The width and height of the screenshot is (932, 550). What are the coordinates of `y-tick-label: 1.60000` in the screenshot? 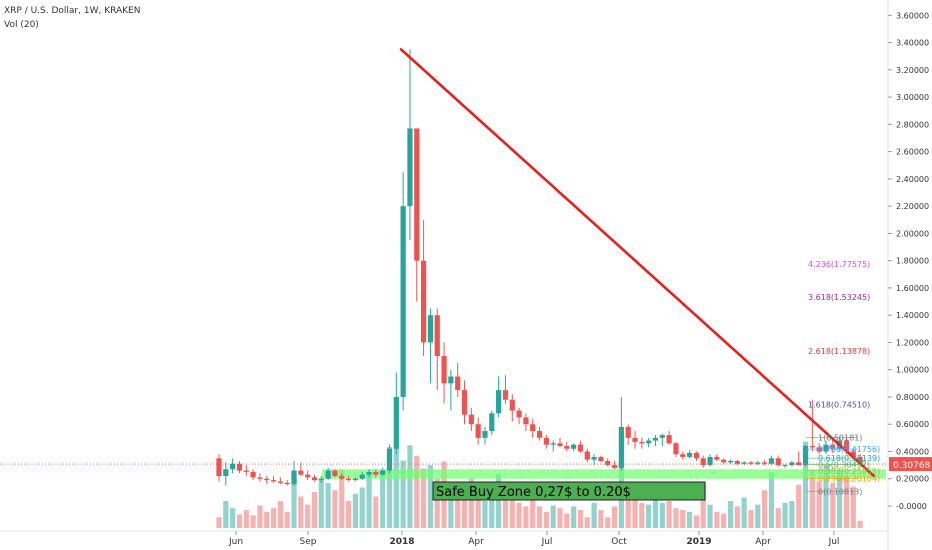 It's located at (912, 288).